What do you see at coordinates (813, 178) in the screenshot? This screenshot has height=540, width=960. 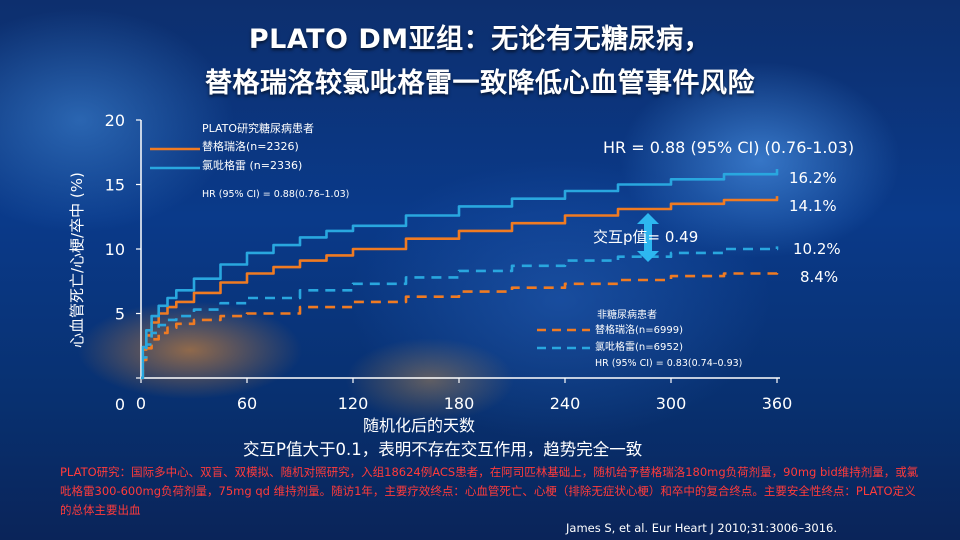 I see `end-label-clopidogrel-dm: 16.2%` at bounding box center [813, 178].